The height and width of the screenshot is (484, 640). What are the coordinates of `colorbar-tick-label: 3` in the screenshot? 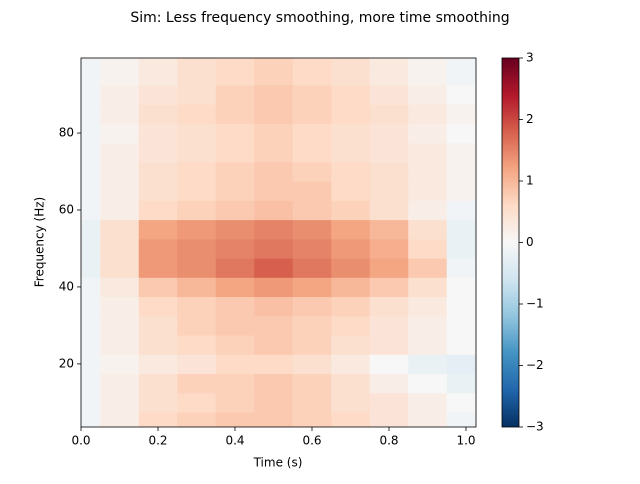 It's located at (530, 58).